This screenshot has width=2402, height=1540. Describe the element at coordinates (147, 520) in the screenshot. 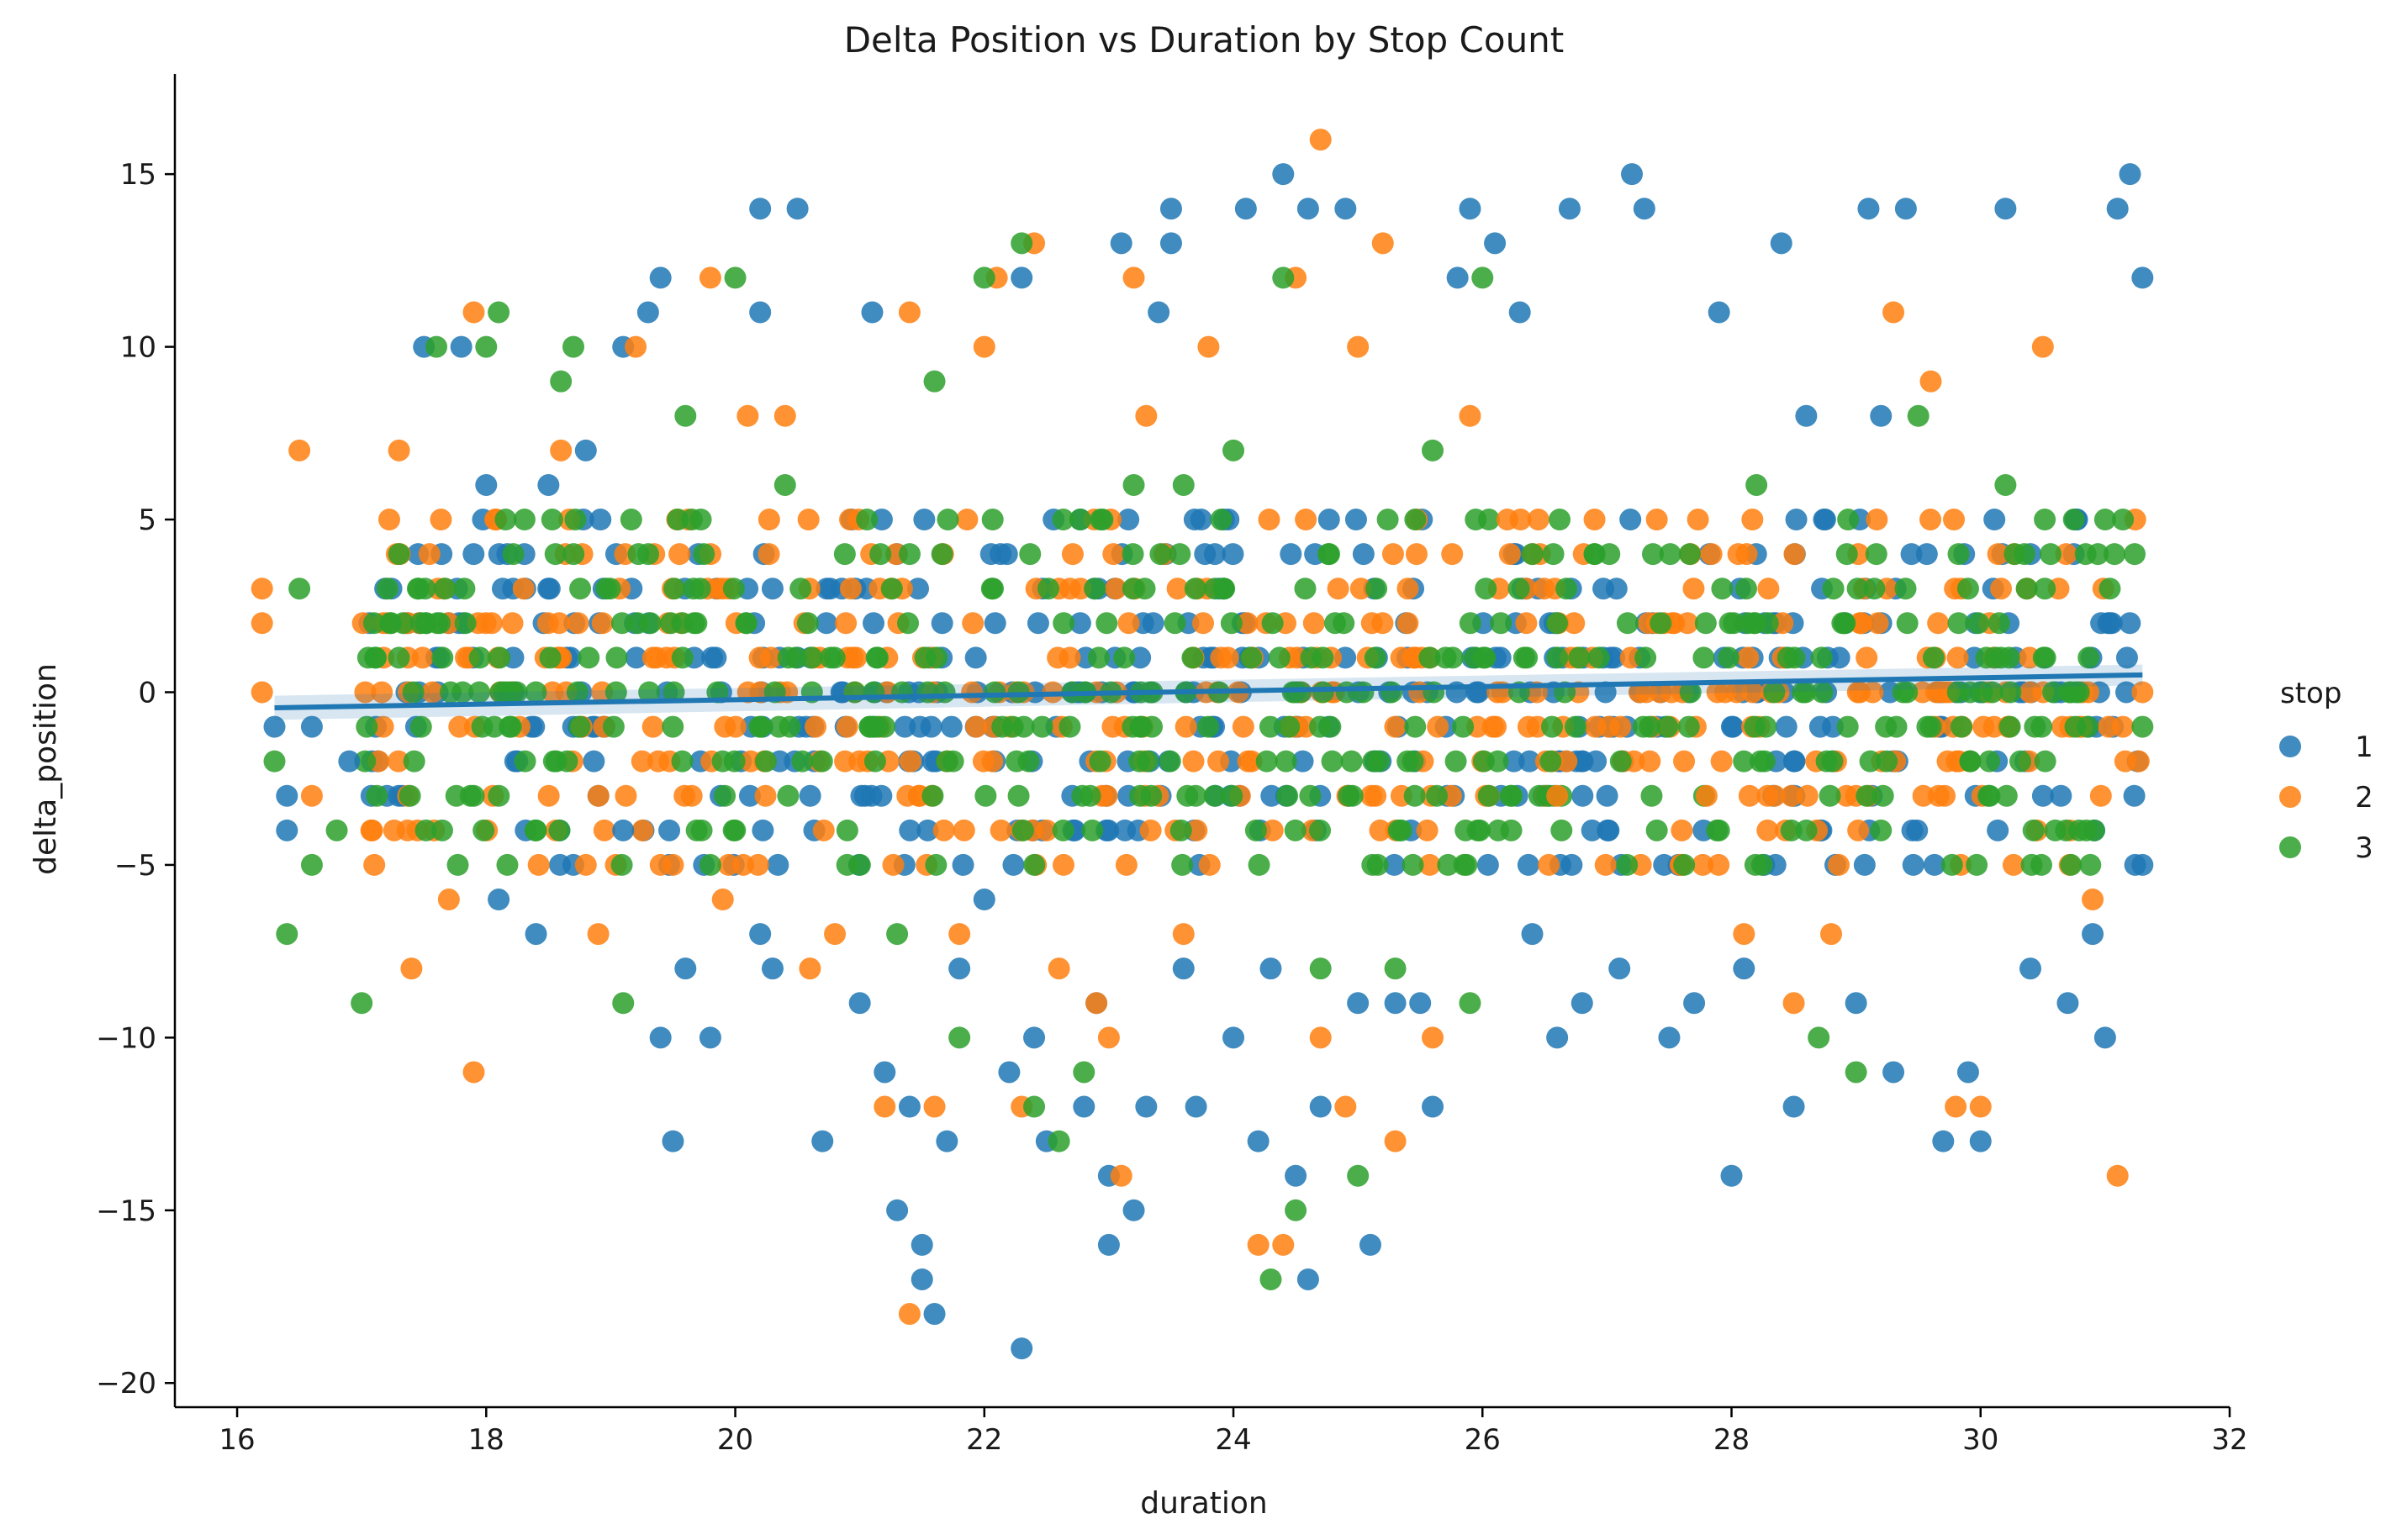

I see `y-tick-label: 5` at that location.